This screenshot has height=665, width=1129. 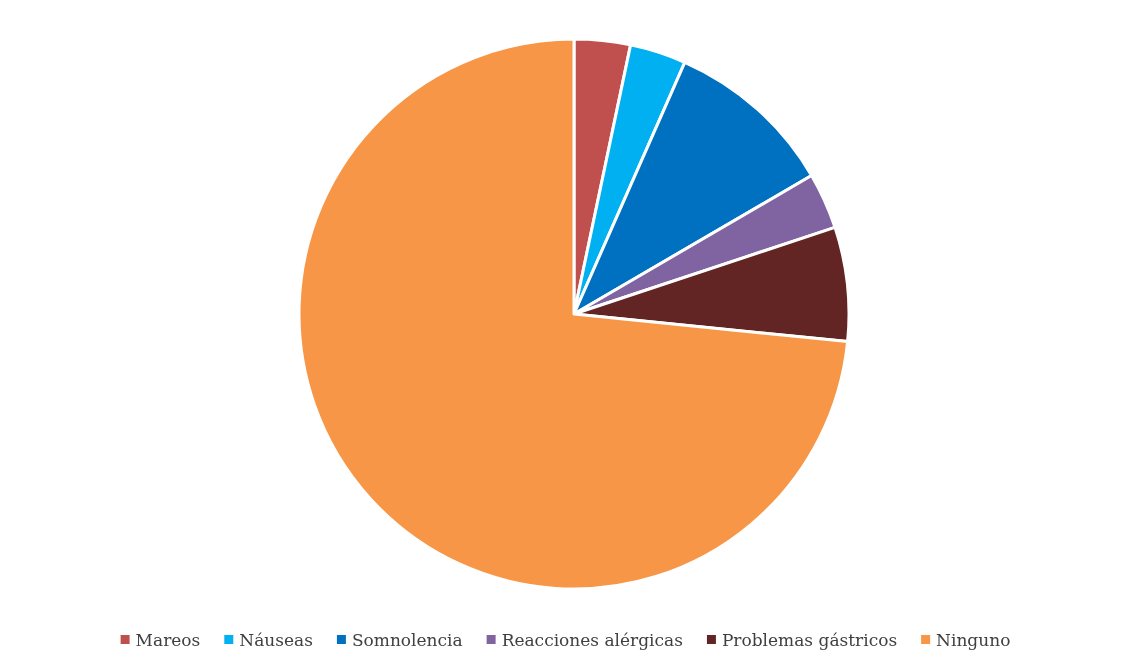 I want to click on legend-label: Somnolencia, so click(x=407, y=639).